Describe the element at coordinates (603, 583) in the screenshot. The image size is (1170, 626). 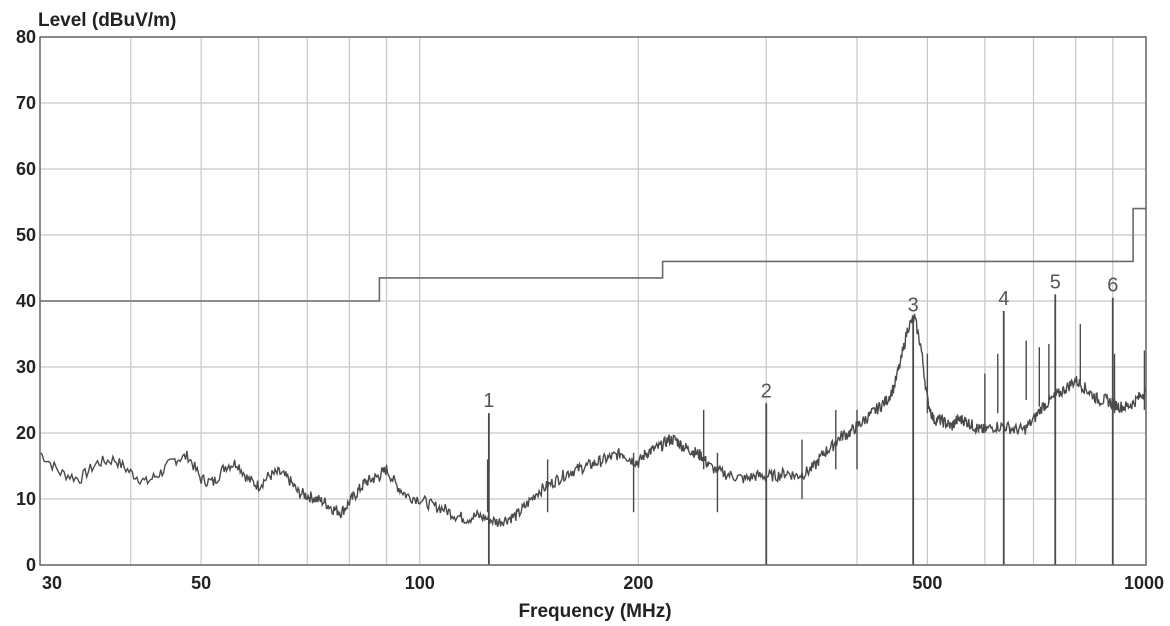
I see `x-tick-labels: 30 50 100 200 500 1000` at that location.